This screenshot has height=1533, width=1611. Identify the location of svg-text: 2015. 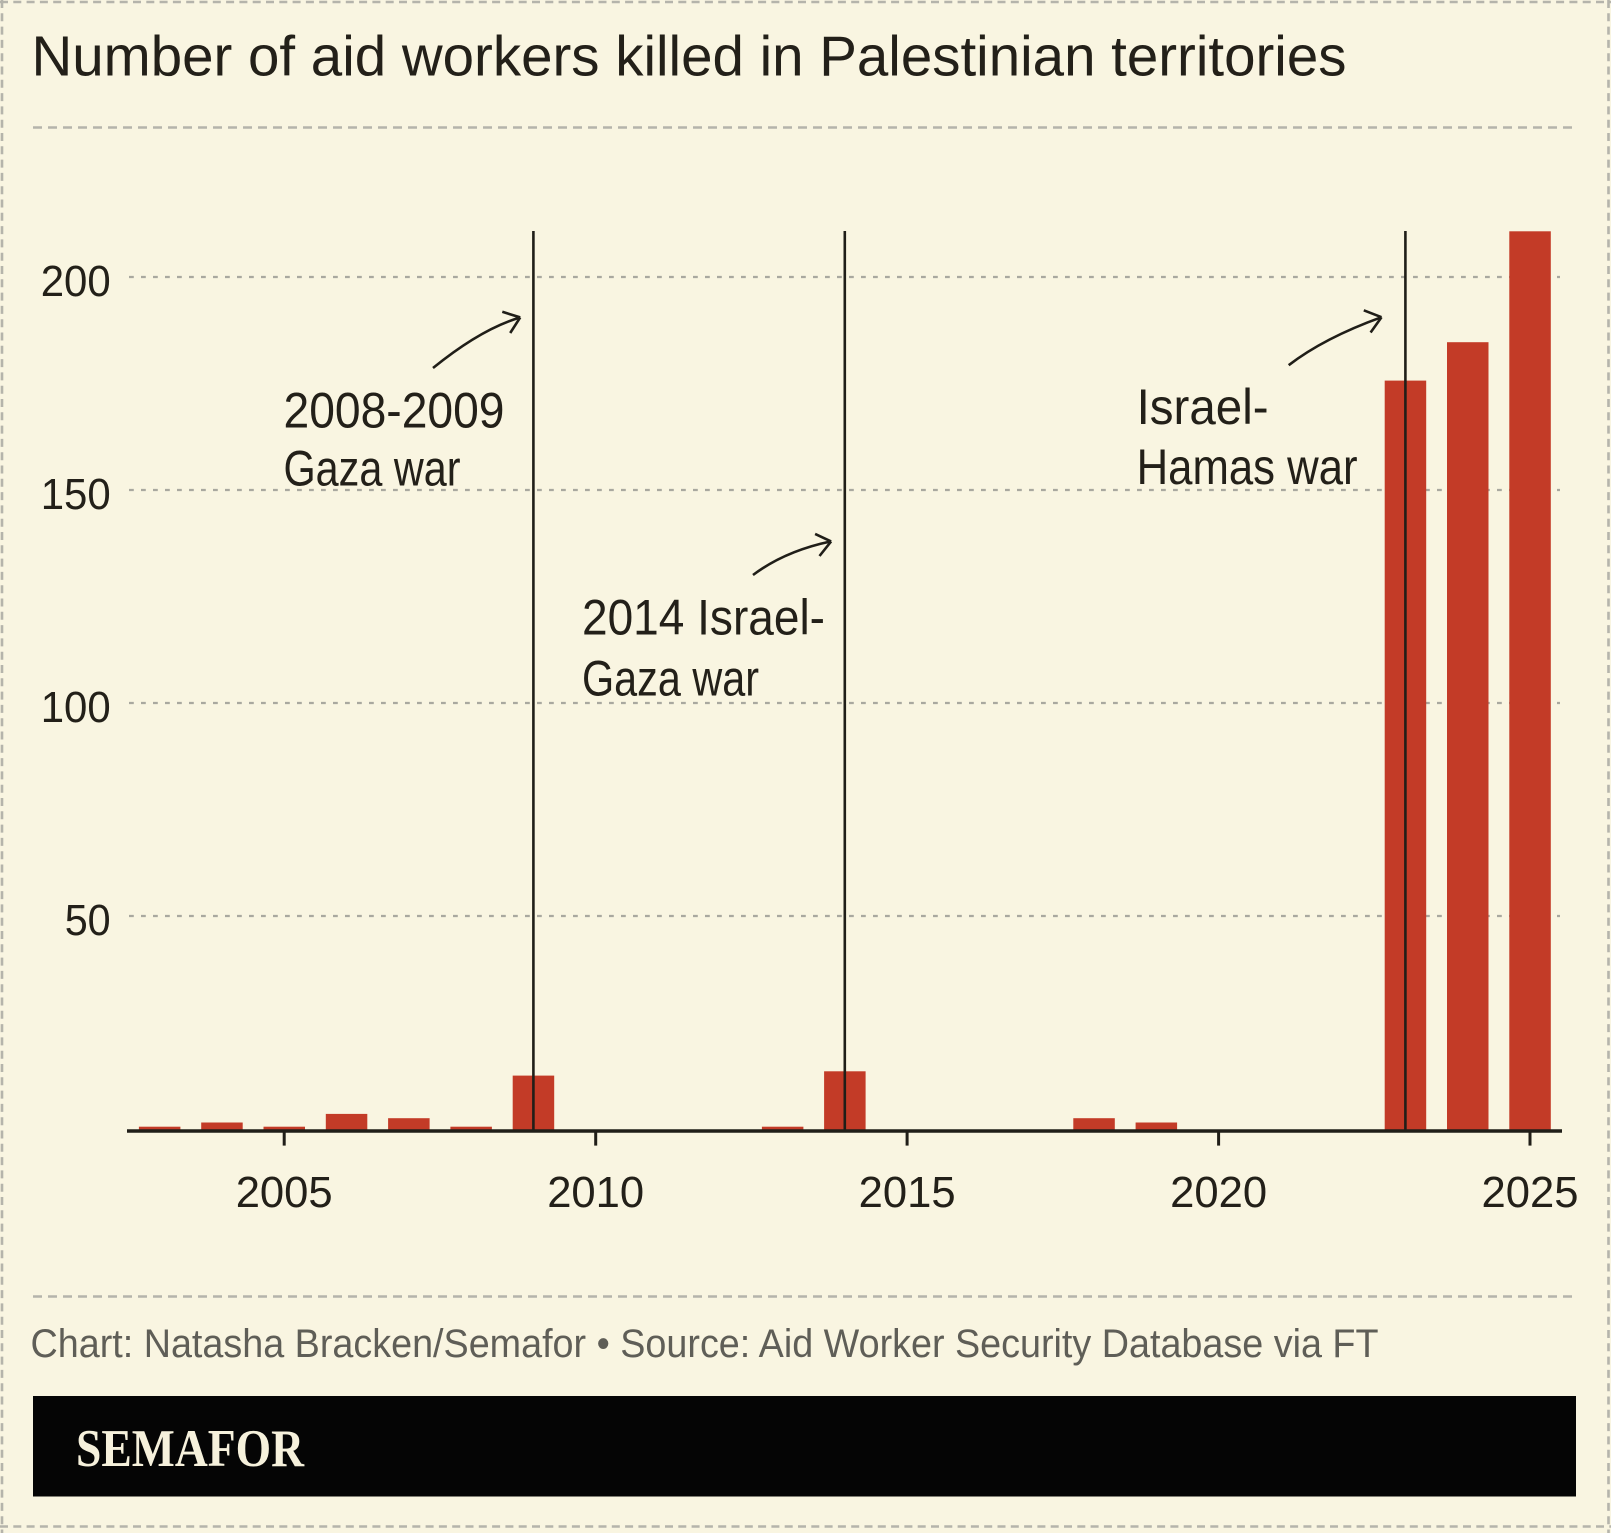
(907, 1192).